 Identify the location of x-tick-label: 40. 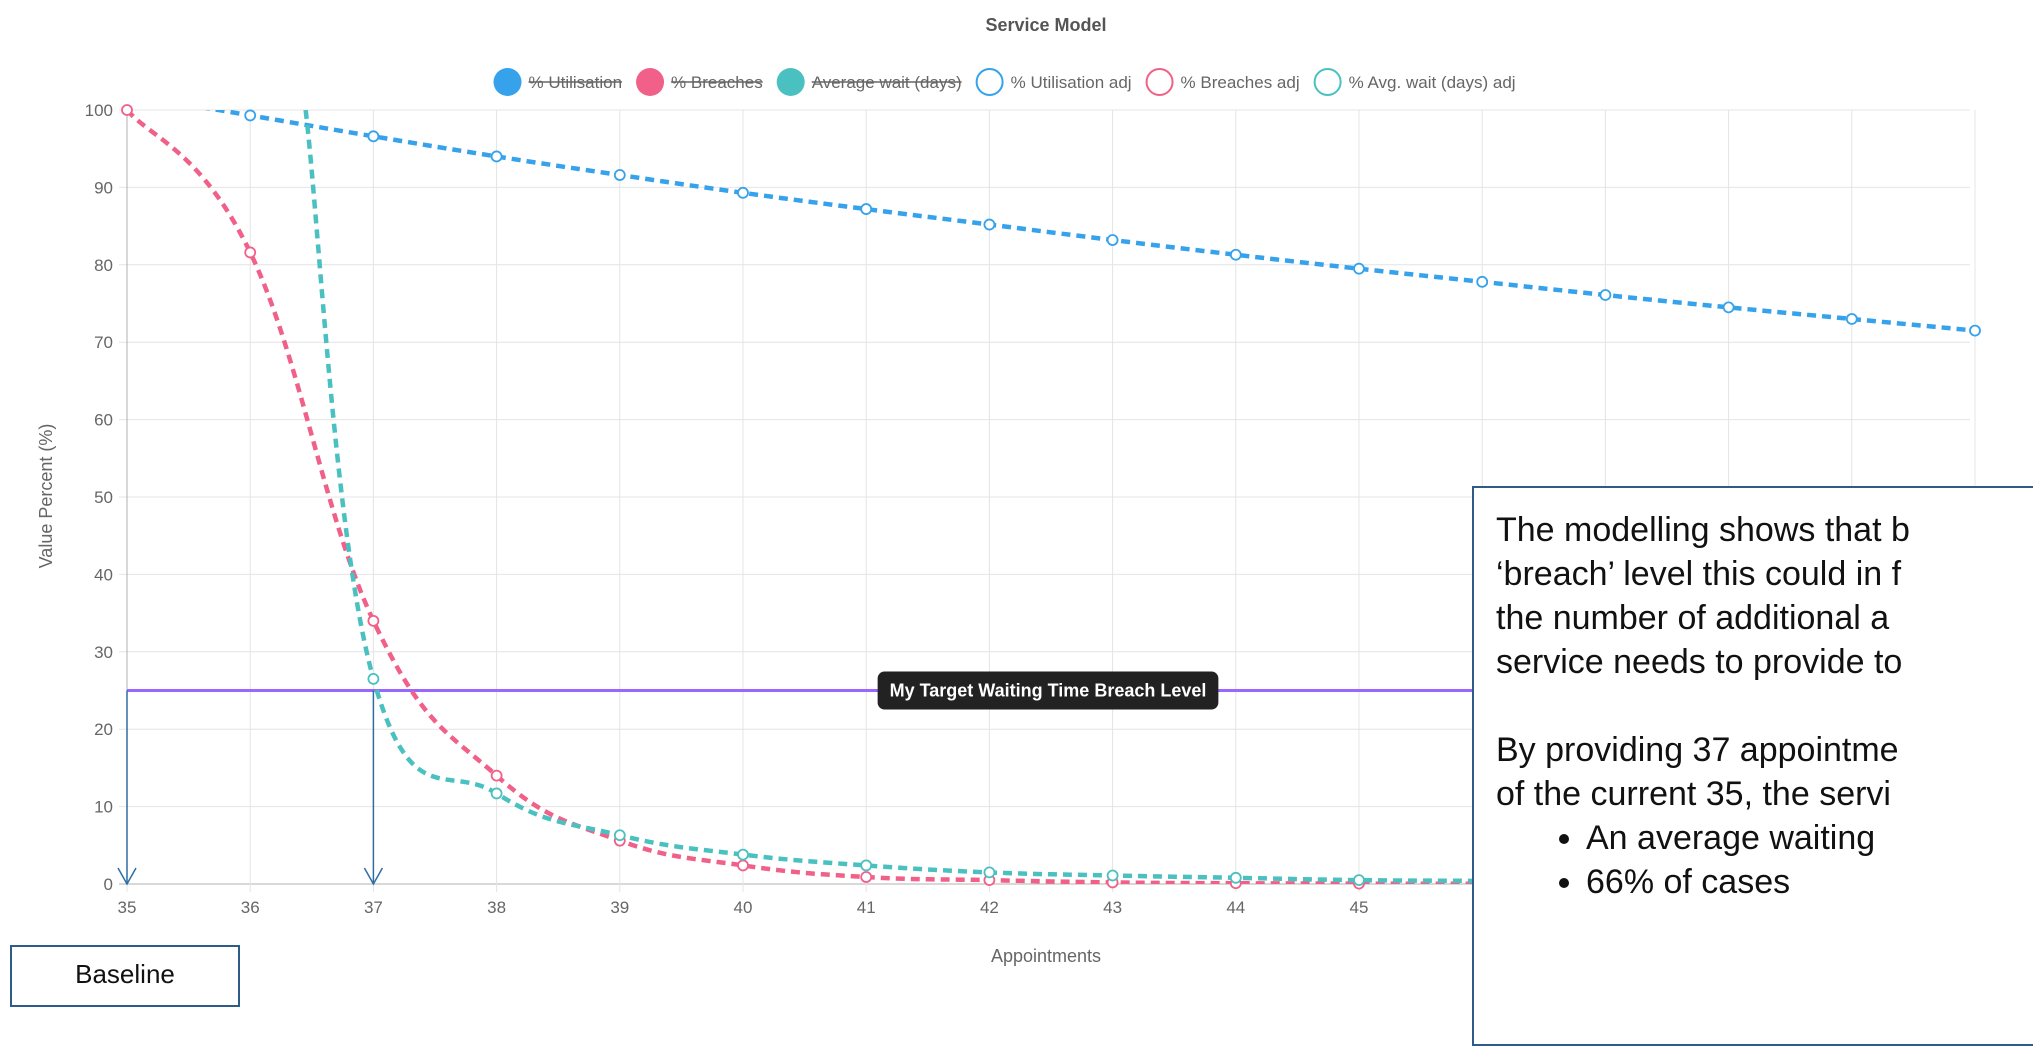
(743, 907).